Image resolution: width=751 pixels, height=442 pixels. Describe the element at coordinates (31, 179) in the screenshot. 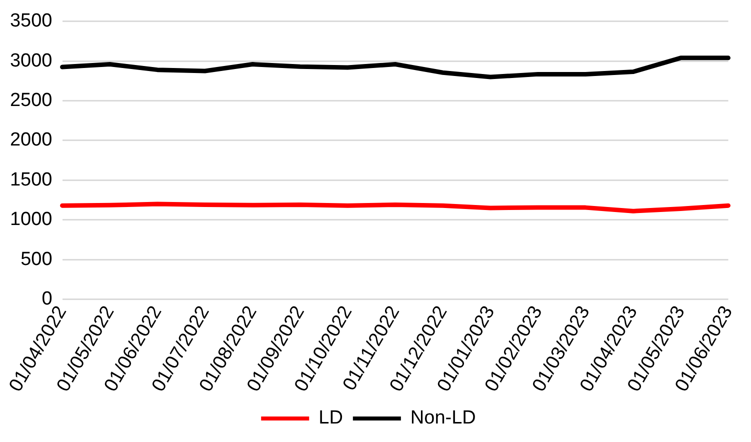

I see `y-tick-label: 1500` at that location.